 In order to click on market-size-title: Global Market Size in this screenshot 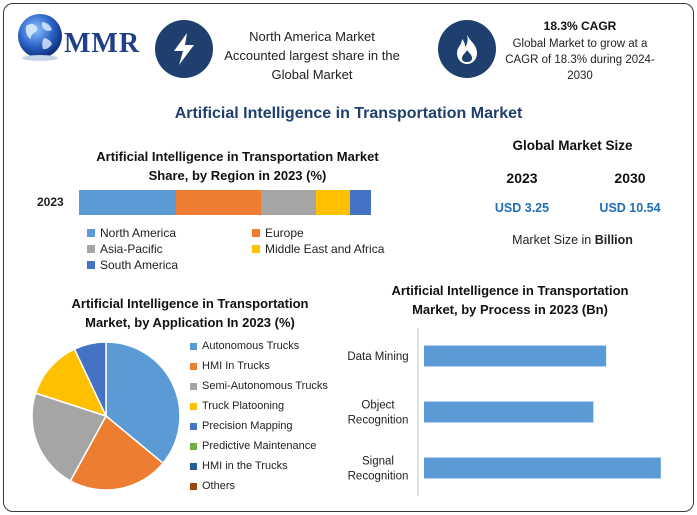, I will do `click(572, 145)`.